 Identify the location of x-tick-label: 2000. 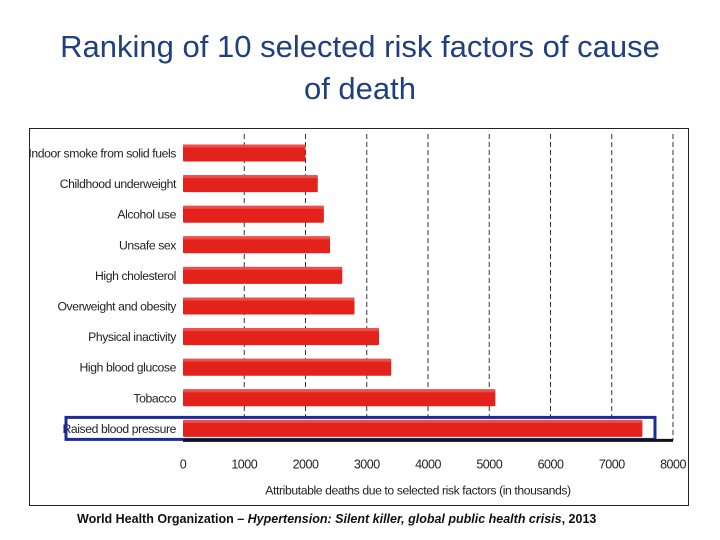
(306, 464).